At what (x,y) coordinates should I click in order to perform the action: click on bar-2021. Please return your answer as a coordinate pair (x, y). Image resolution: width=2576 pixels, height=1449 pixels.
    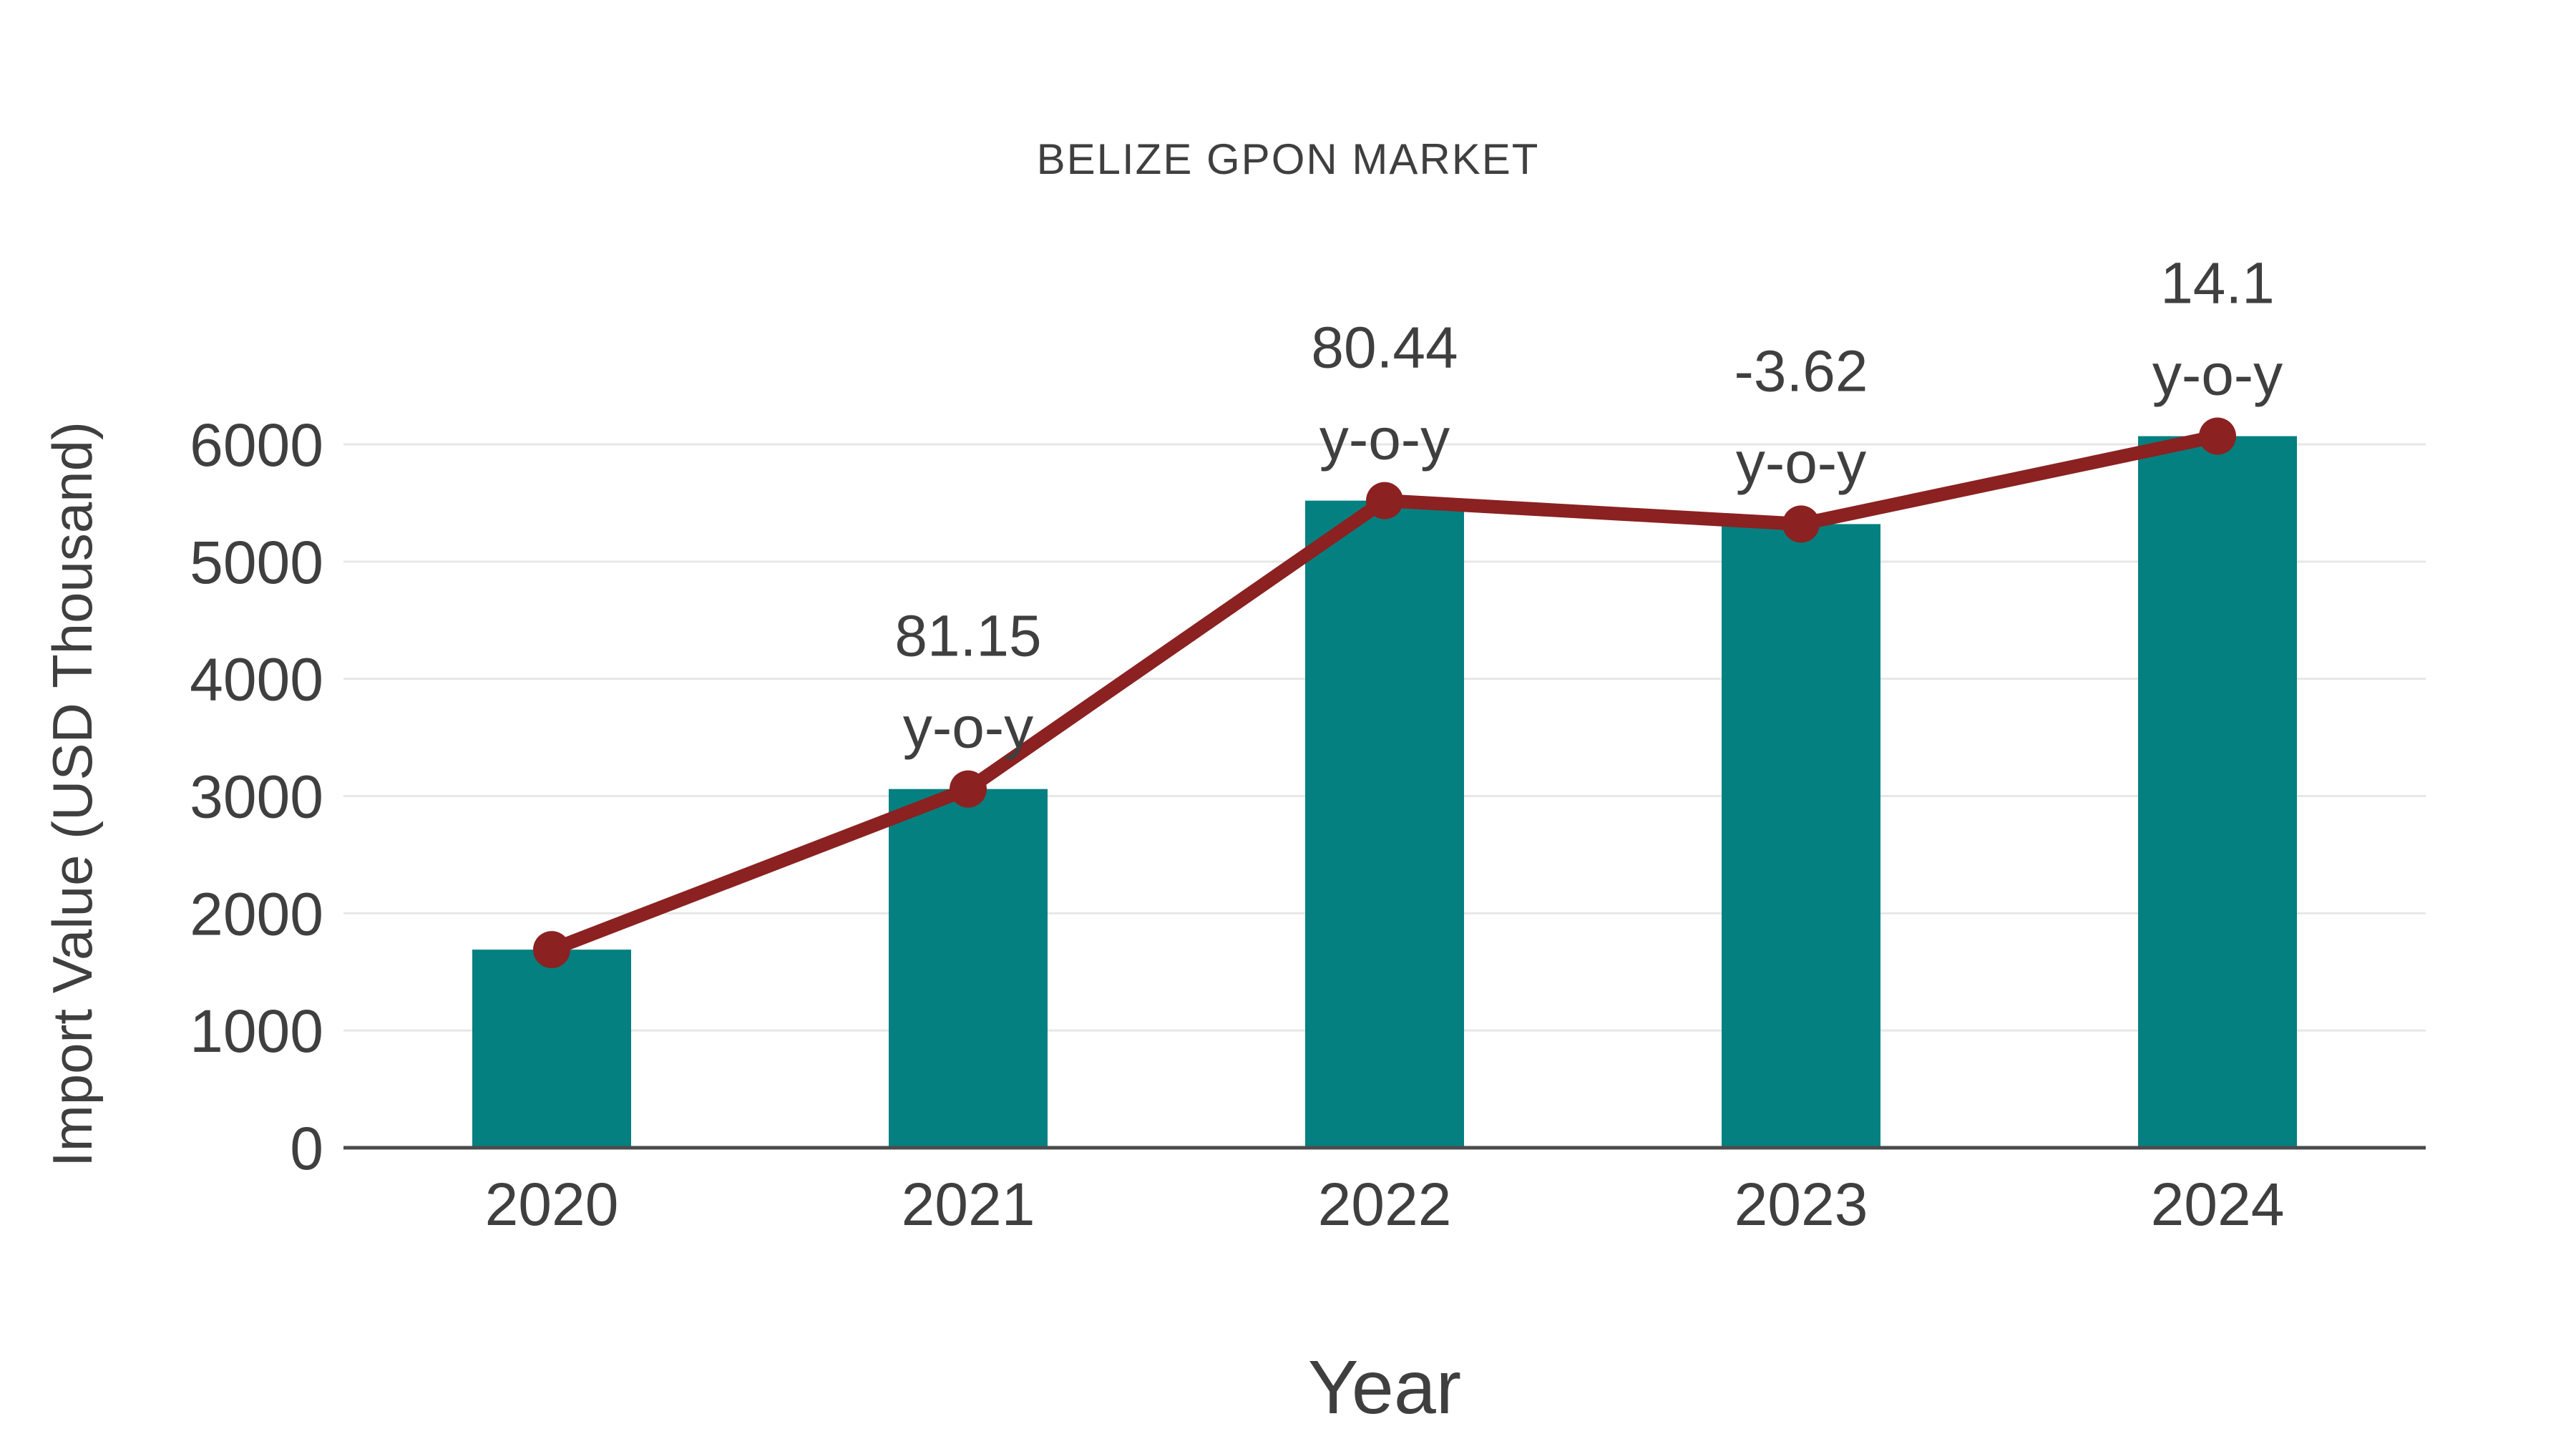
    Looking at the image, I should click on (968, 968).